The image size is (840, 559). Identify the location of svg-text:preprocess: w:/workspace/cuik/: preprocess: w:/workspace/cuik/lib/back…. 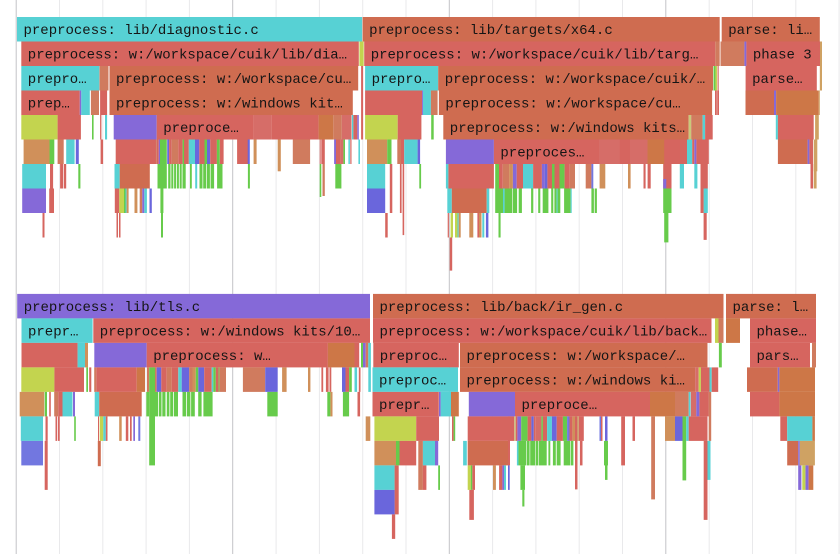
(544, 333).